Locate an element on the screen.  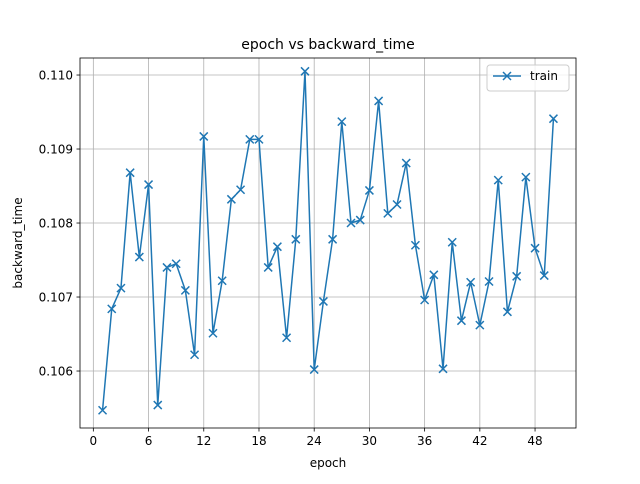
legend: train is located at coordinates (528, 78).